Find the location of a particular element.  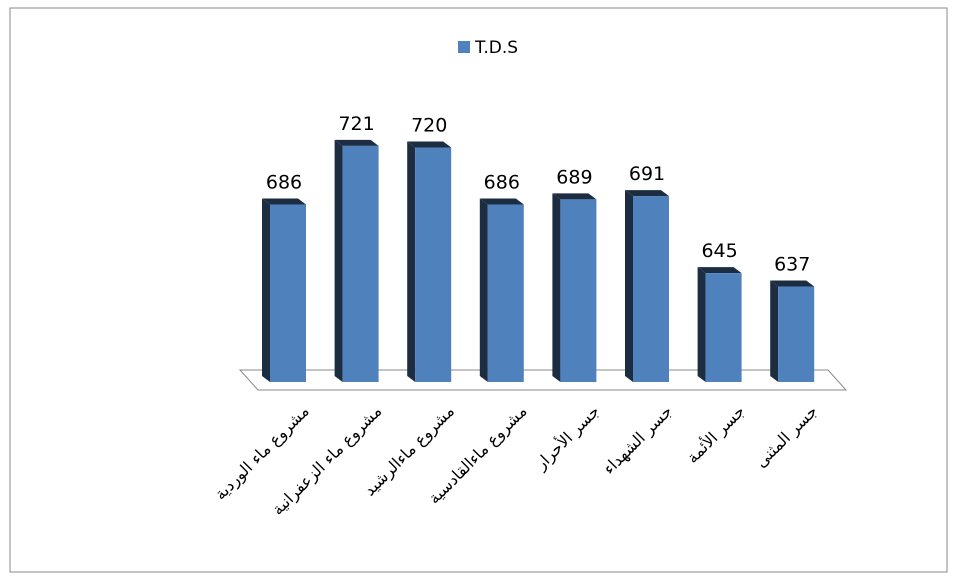

legend-label: T.D.S is located at coordinates (496, 48).